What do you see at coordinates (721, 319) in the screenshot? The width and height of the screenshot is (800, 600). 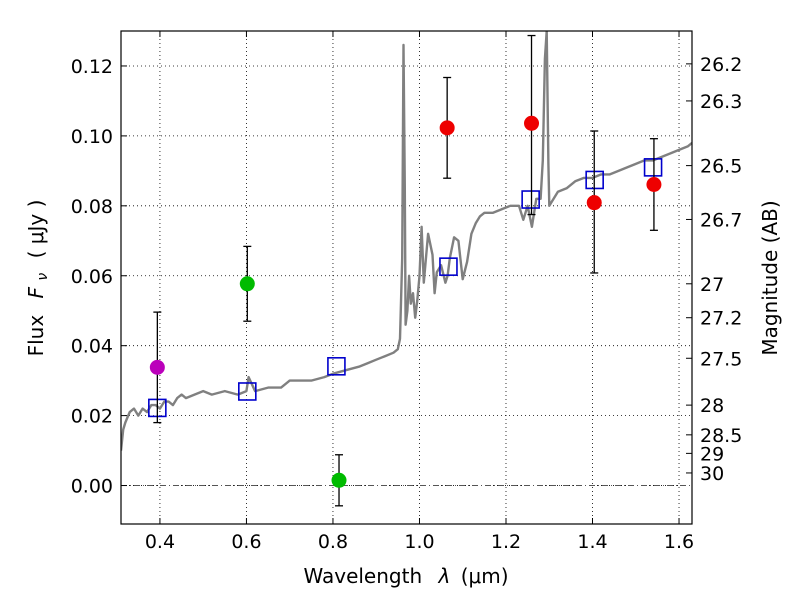 I see `y2-tick-label: 27.2` at bounding box center [721, 319].